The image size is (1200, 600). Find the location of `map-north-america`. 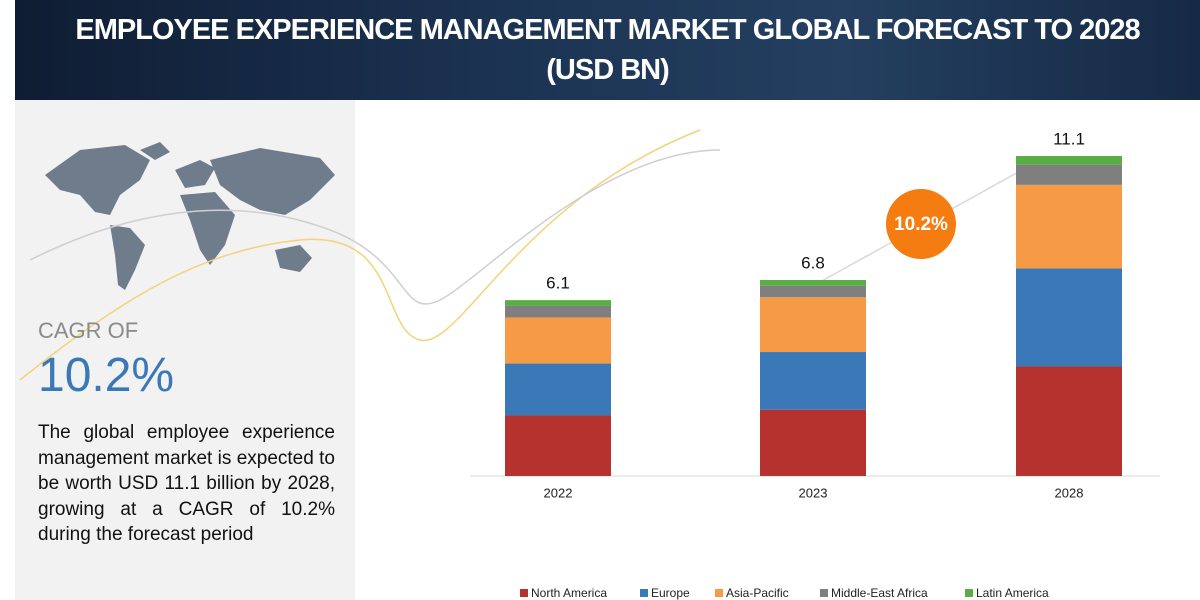

map-north-america is located at coordinates (97, 180).